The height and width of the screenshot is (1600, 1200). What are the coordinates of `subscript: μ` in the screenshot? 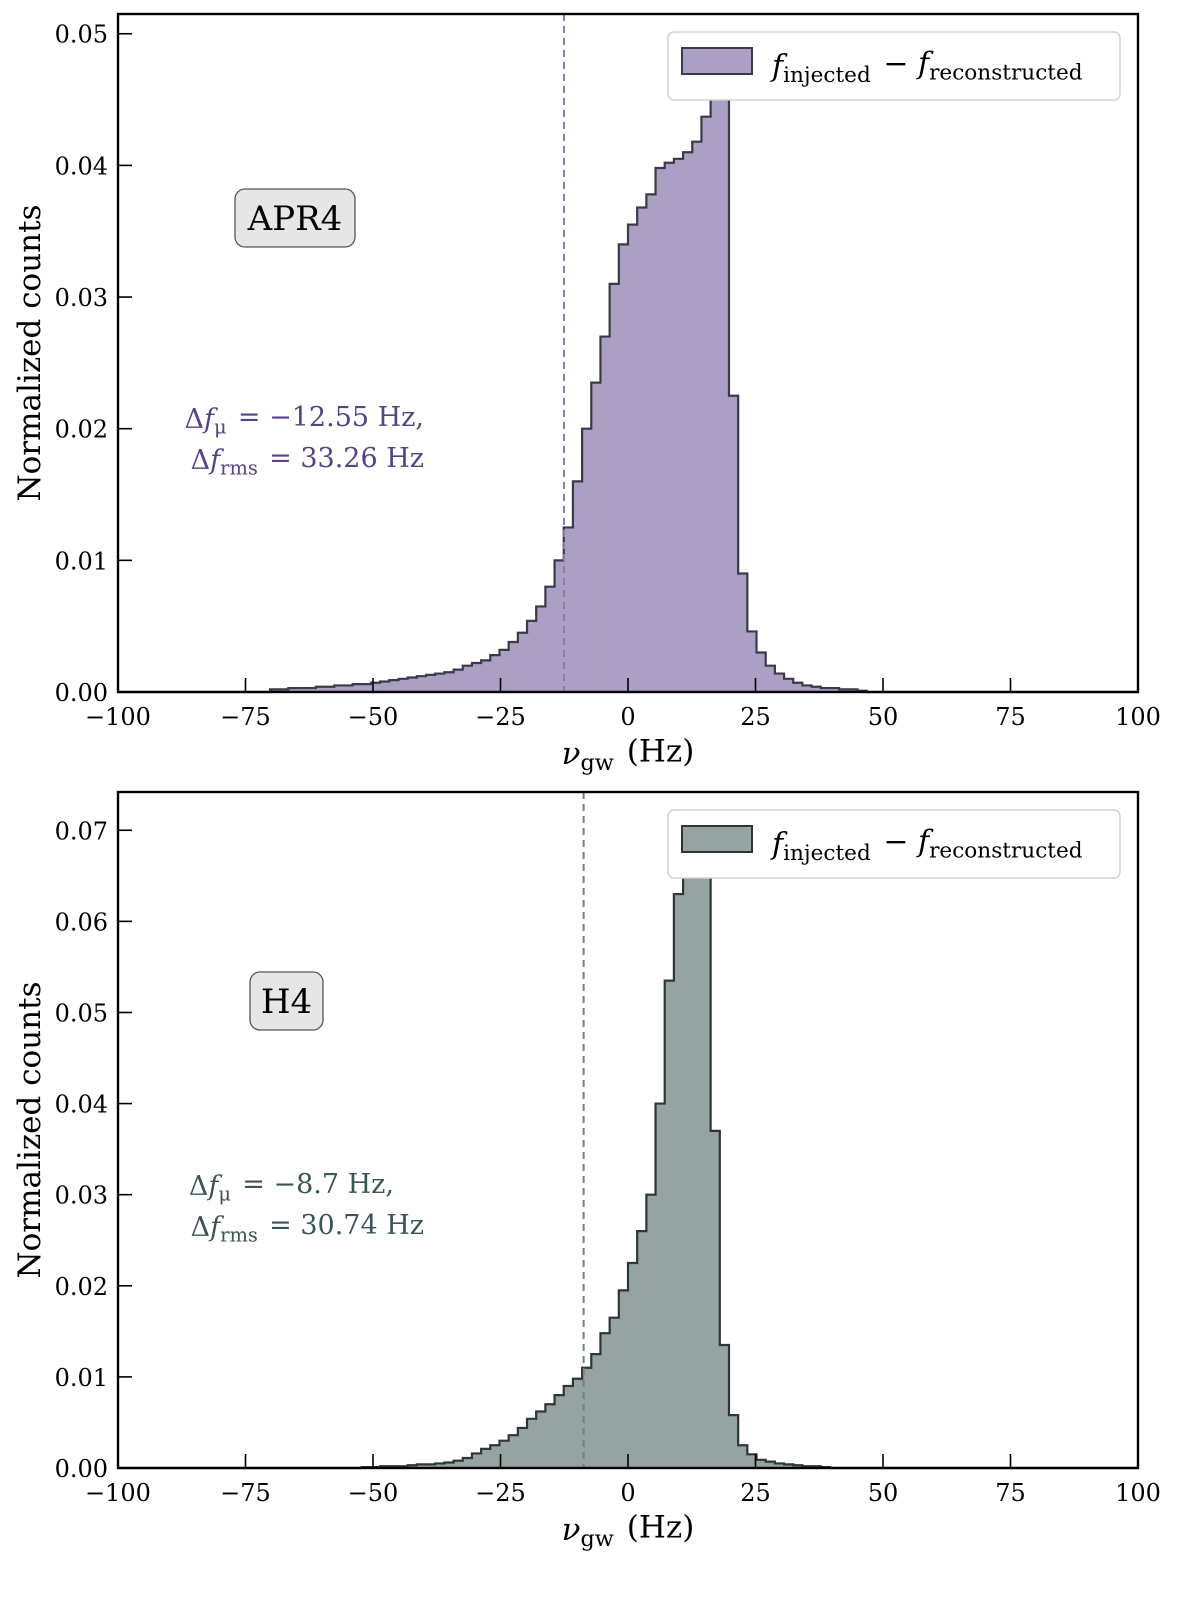 It's located at (220, 426).